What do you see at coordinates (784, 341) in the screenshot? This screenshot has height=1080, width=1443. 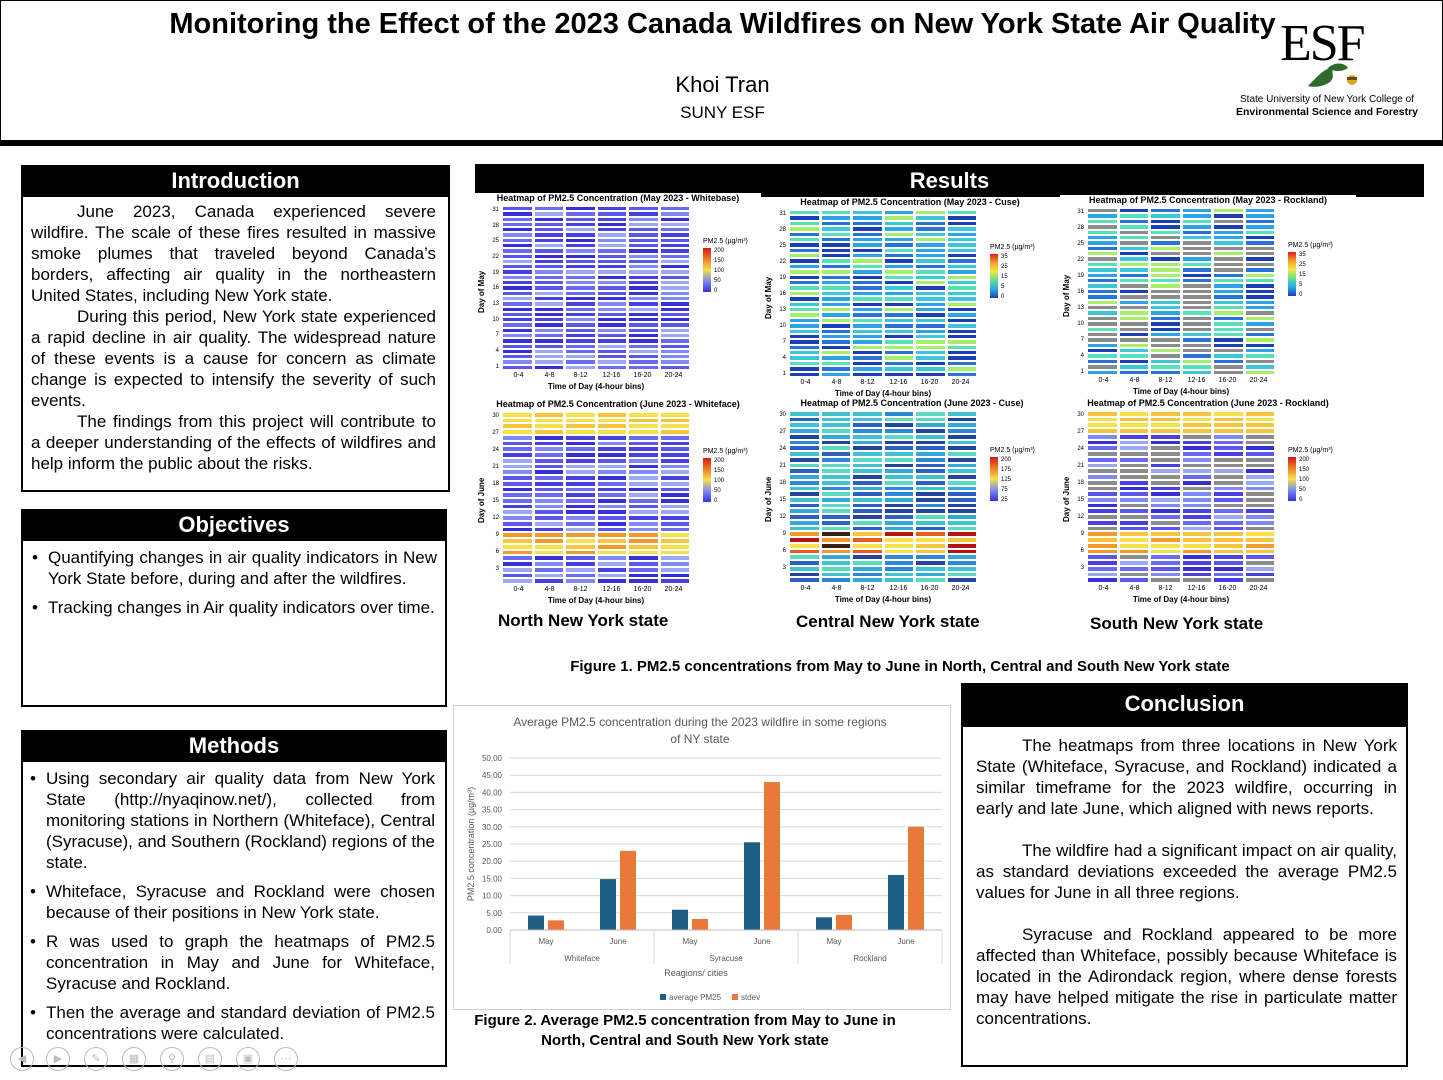 I see `heatmap-y-tick: 7` at bounding box center [784, 341].